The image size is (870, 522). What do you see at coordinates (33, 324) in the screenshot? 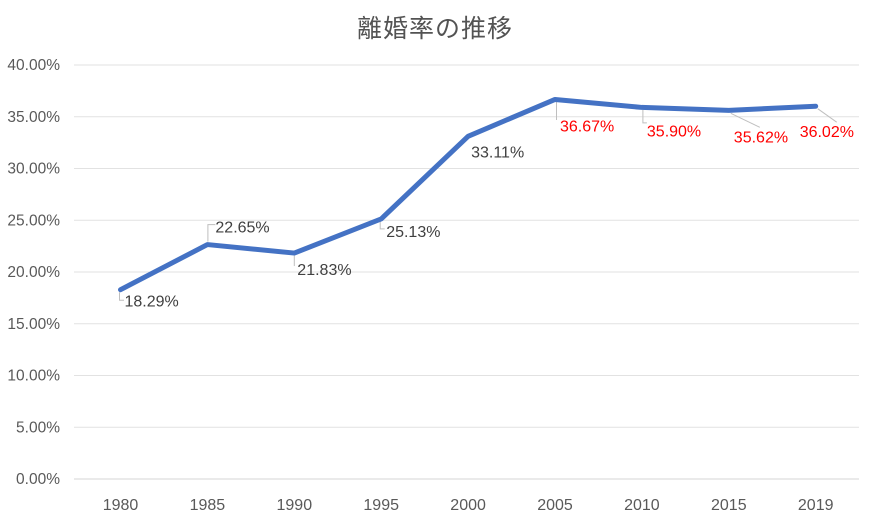
I see `y-axis-tick-label: 15.00%` at bounding box center [33, 324].